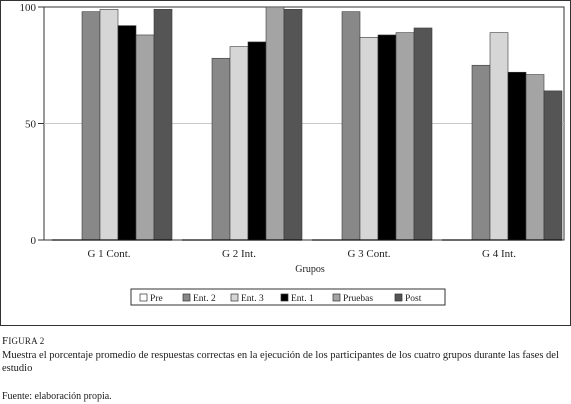 The height and width of the screenshot is (404, 571). I want to click on legend-swatch-post, so click(398, 297).